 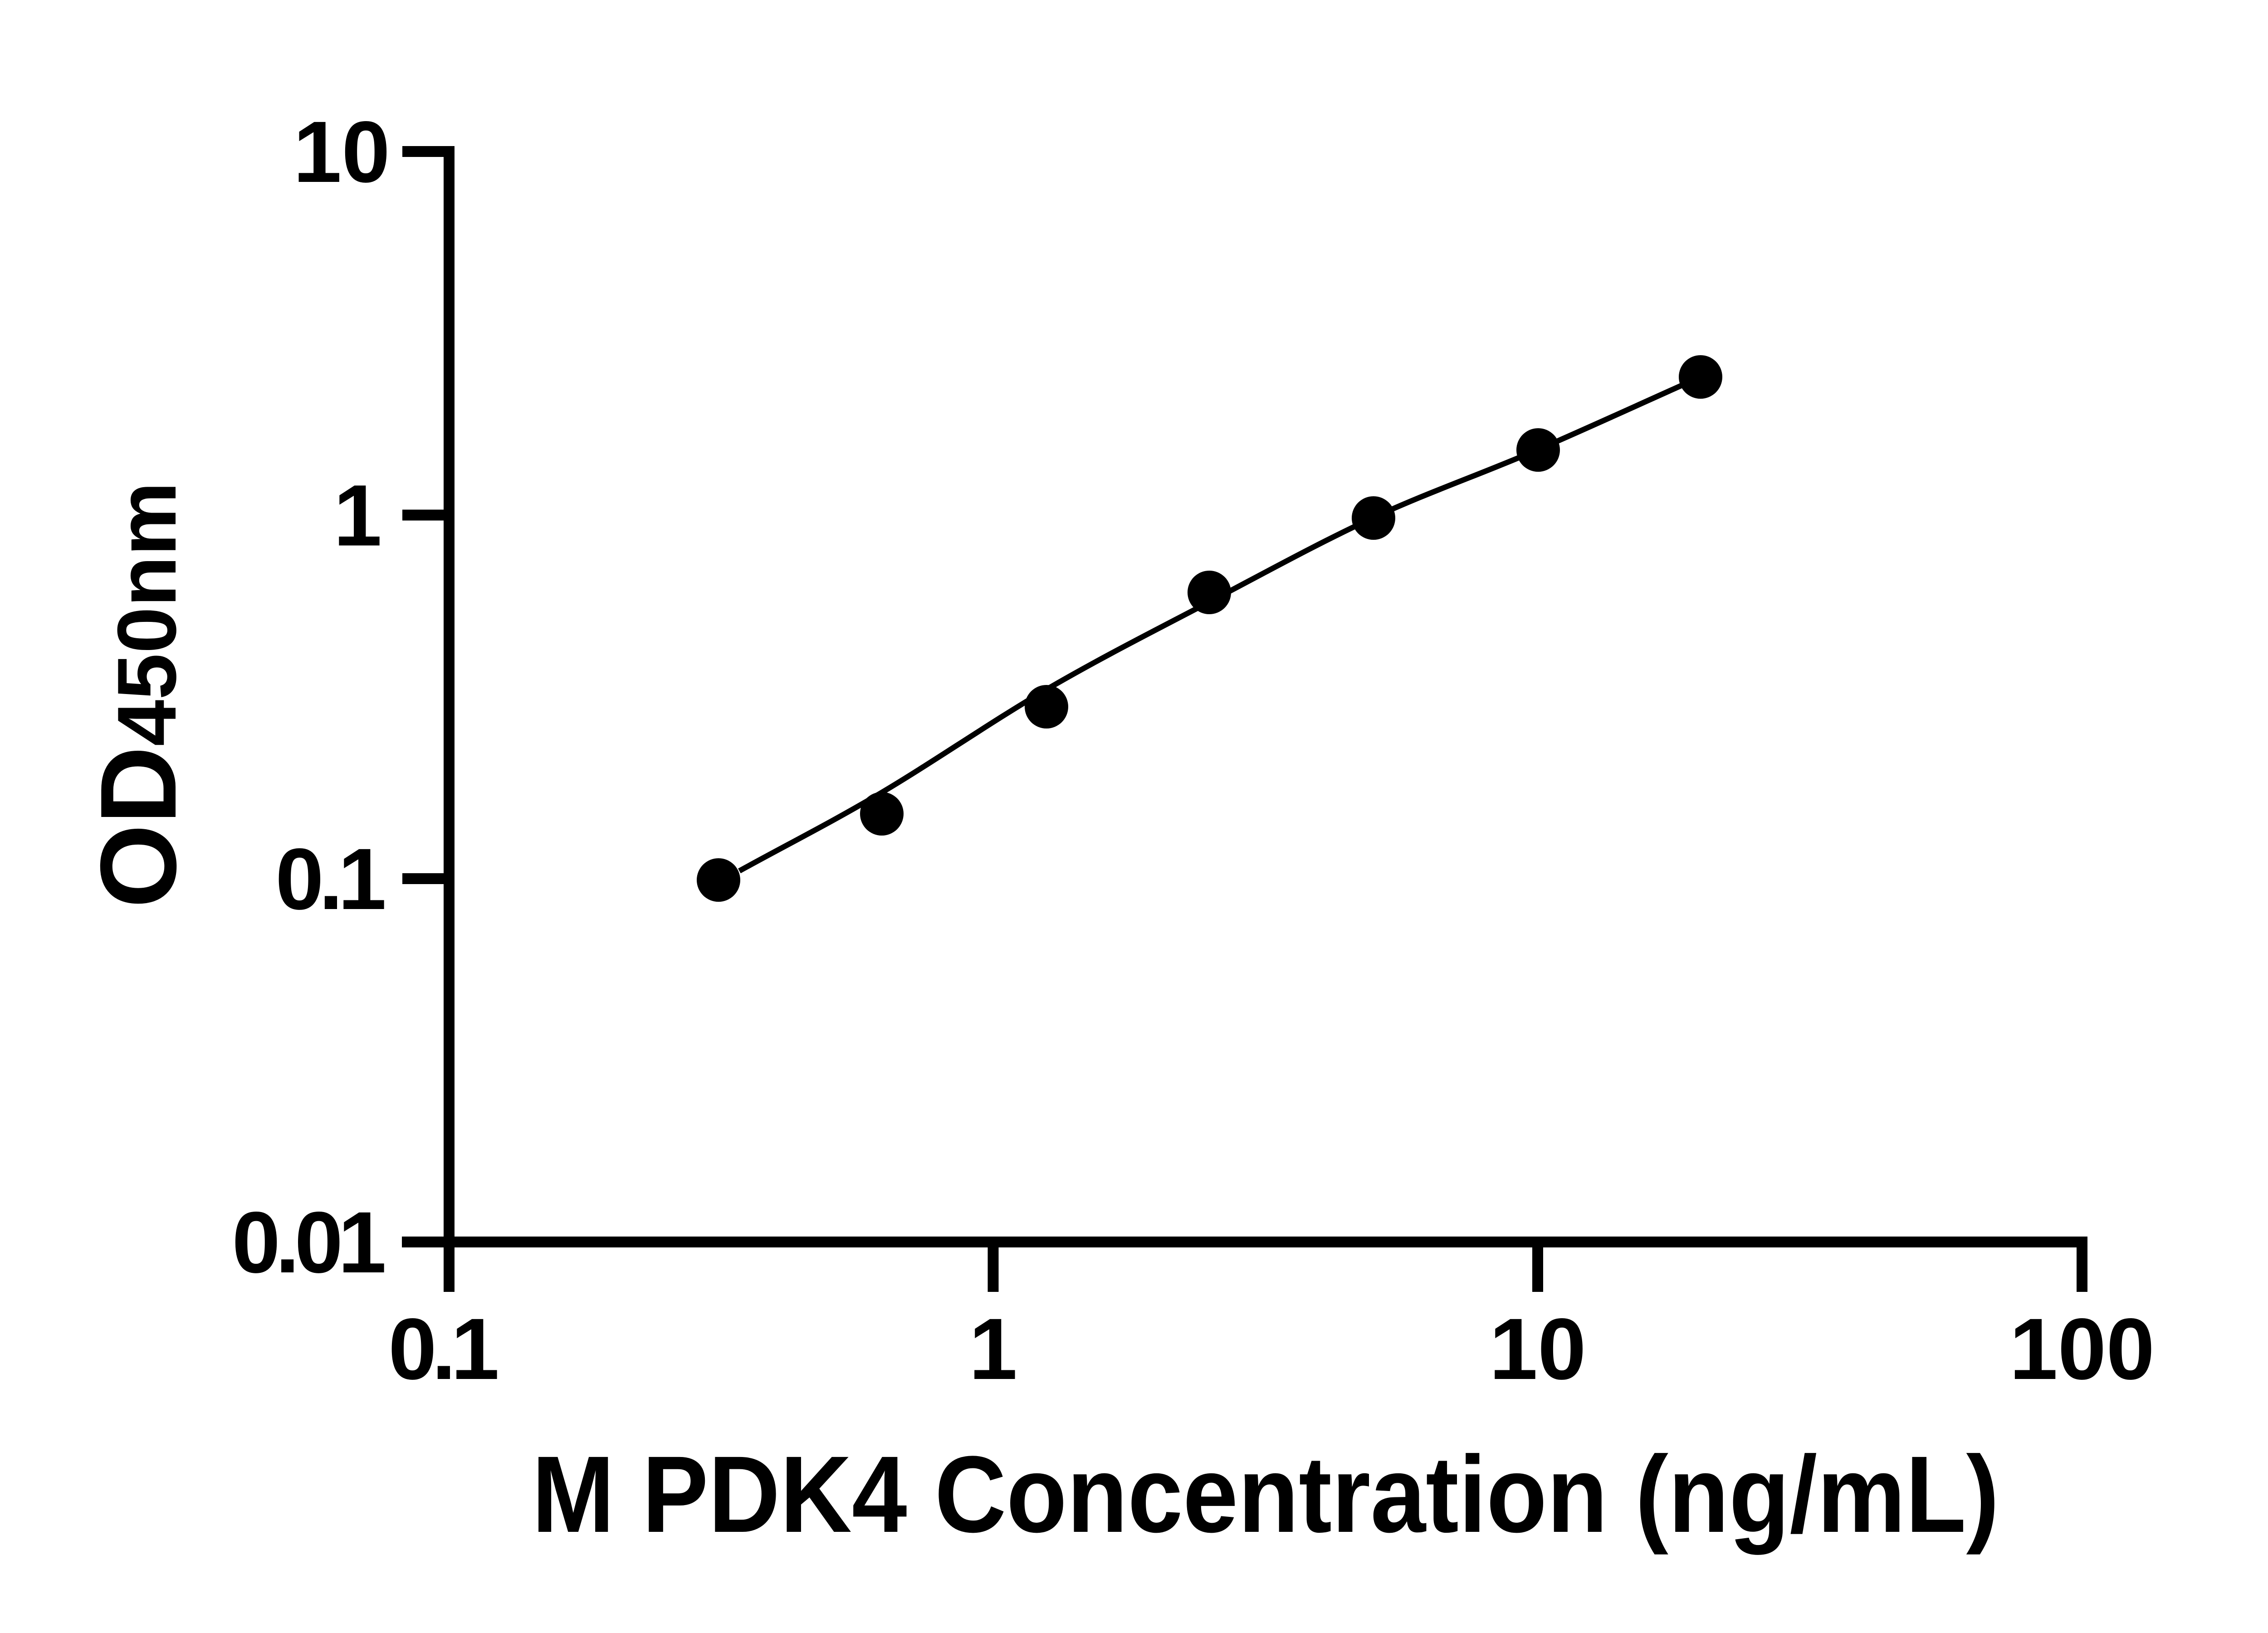 What do you see at coordinates (139, 695) in the screenshot?
I see `svg-text: OD450nm` at bounding box center [139, 695].